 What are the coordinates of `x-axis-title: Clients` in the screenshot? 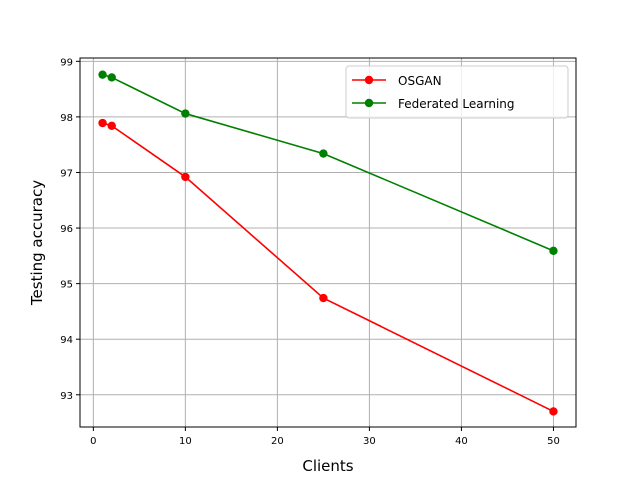 It's located at (327, 466).